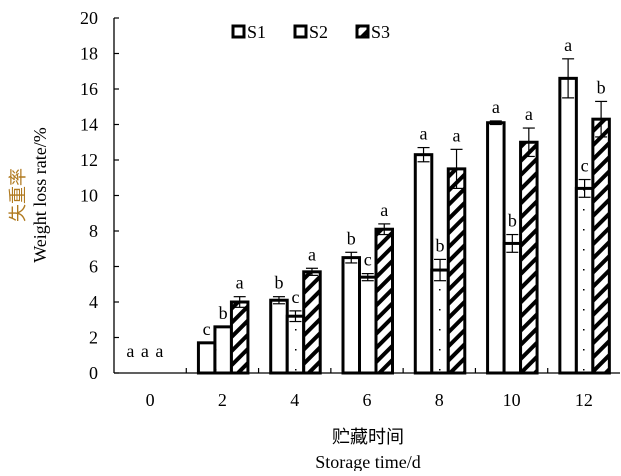 This screenshot has width=621, height=476. Describe the element at coordinates (89, 160) in the screenshot. I see `y-tick-label: 12` at that location.